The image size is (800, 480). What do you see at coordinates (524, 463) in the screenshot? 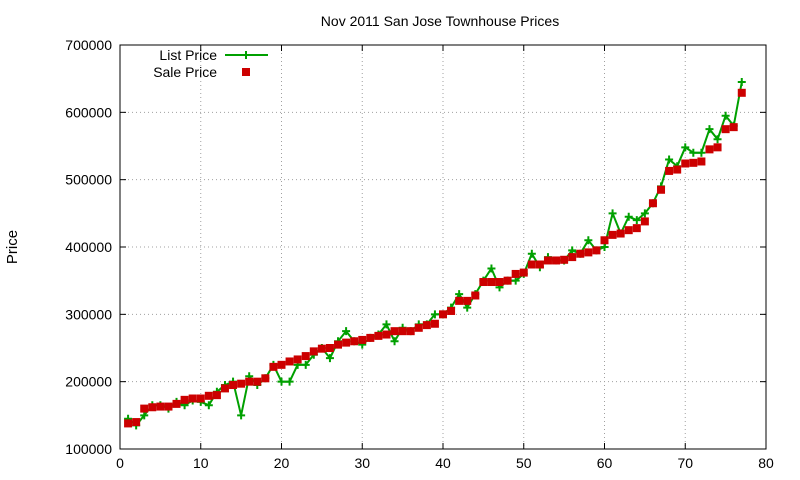
I see `x-tick-label: 50` at bounding box center [524, 463].